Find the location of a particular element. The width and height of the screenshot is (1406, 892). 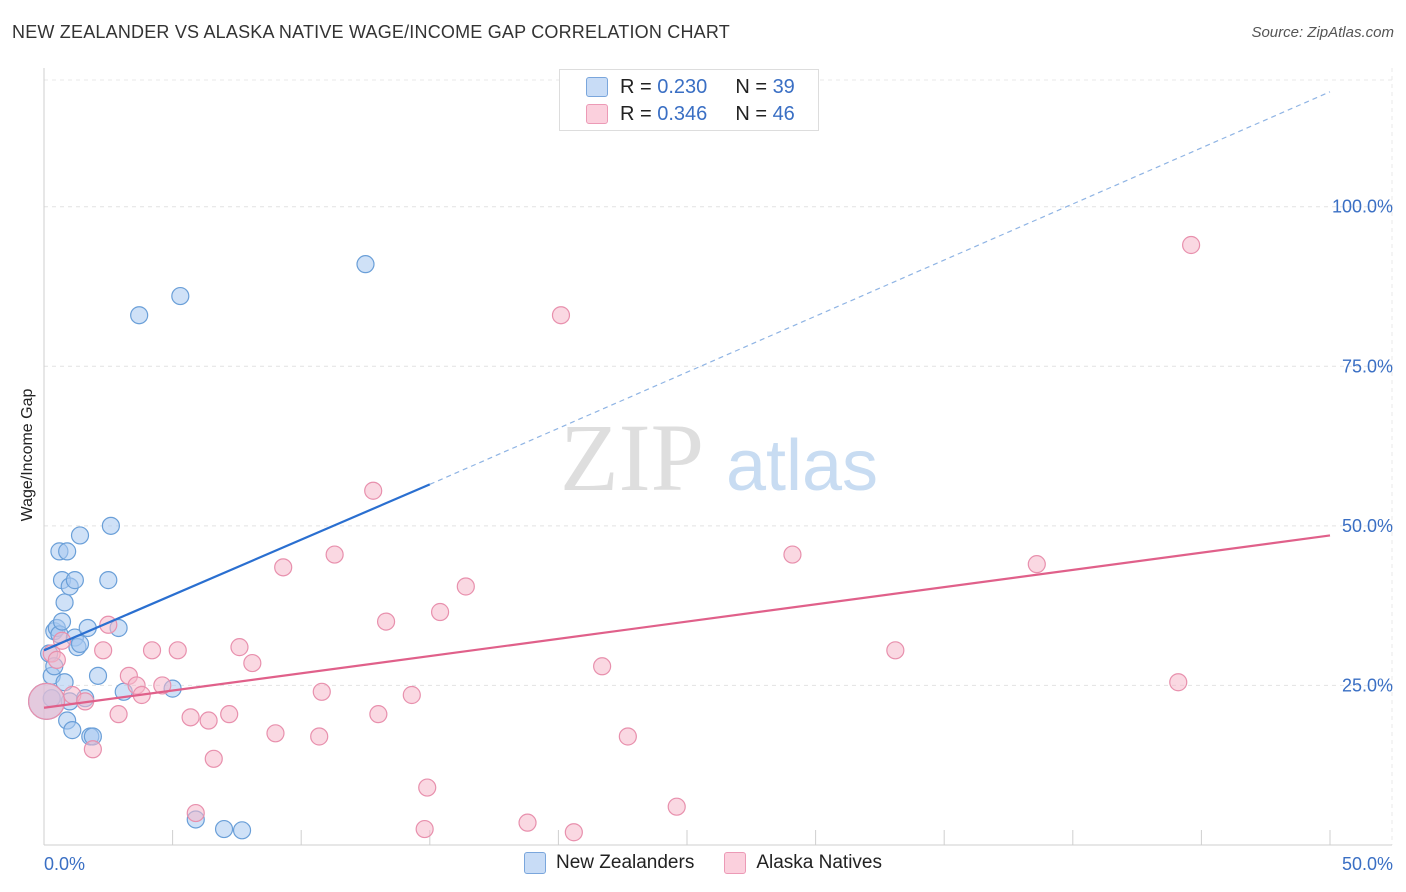

legend-item-new-zealanders: New Zealanders is located at coordinates (609, 863).